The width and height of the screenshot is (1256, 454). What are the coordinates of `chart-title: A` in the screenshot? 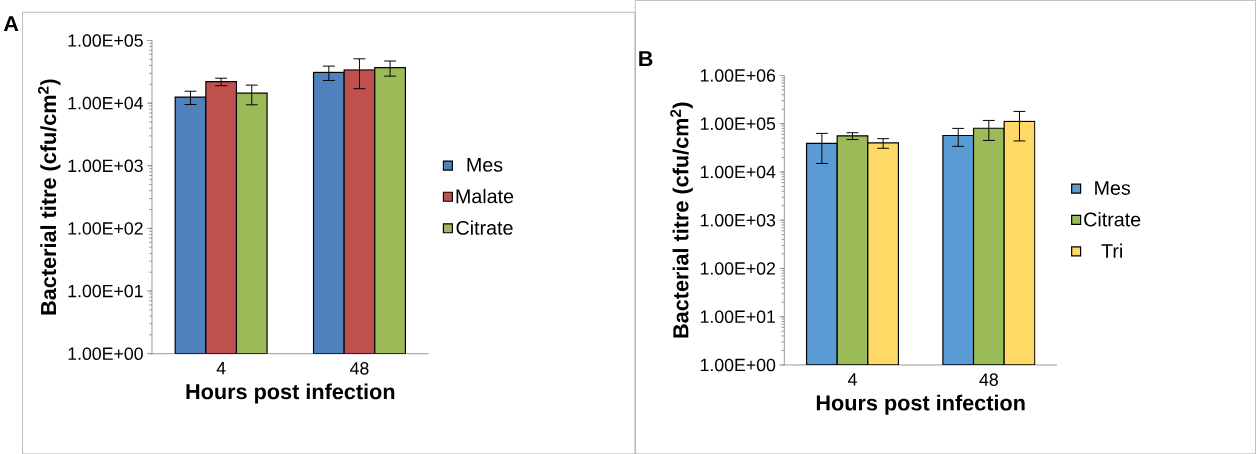 It's located at (11, 23).